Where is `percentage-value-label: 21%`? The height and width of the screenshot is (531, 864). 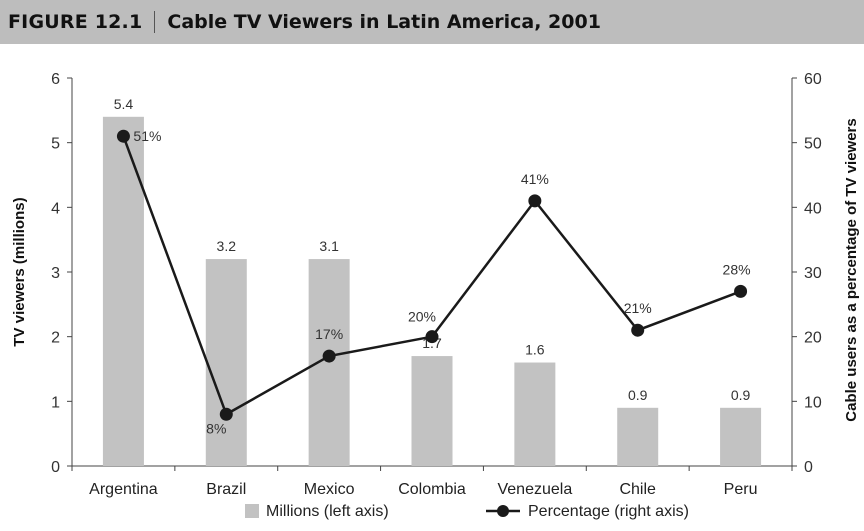
percentage-value-label: 21% is located at coordinates (638, 308).